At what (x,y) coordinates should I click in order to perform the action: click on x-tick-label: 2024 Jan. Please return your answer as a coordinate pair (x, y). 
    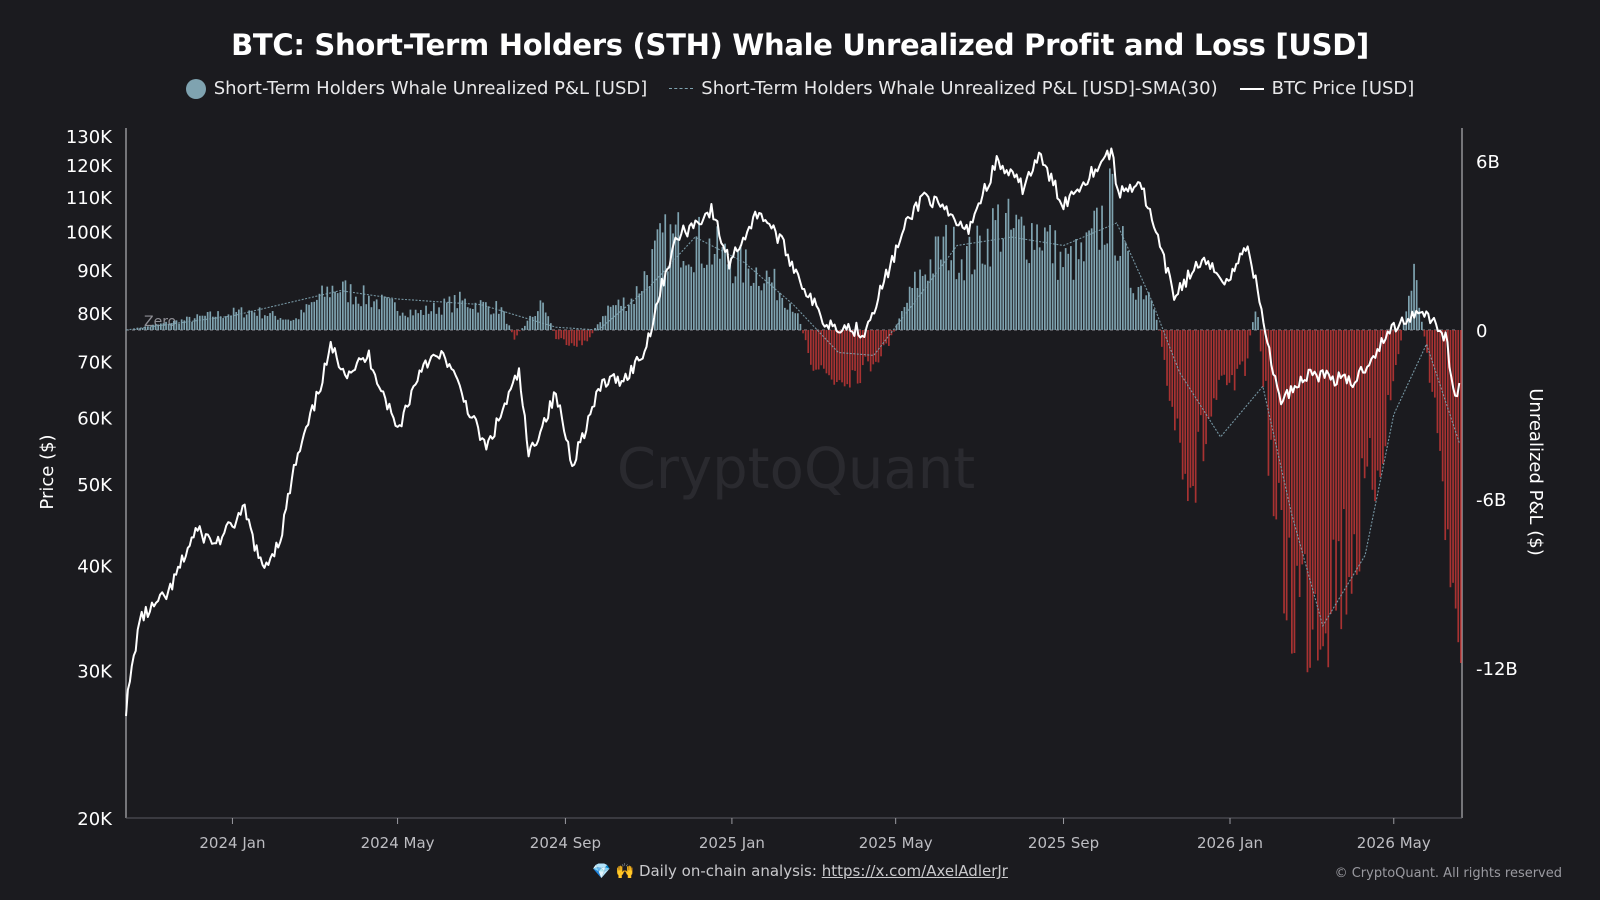
    Looking at the image, I should click on (232, 843).